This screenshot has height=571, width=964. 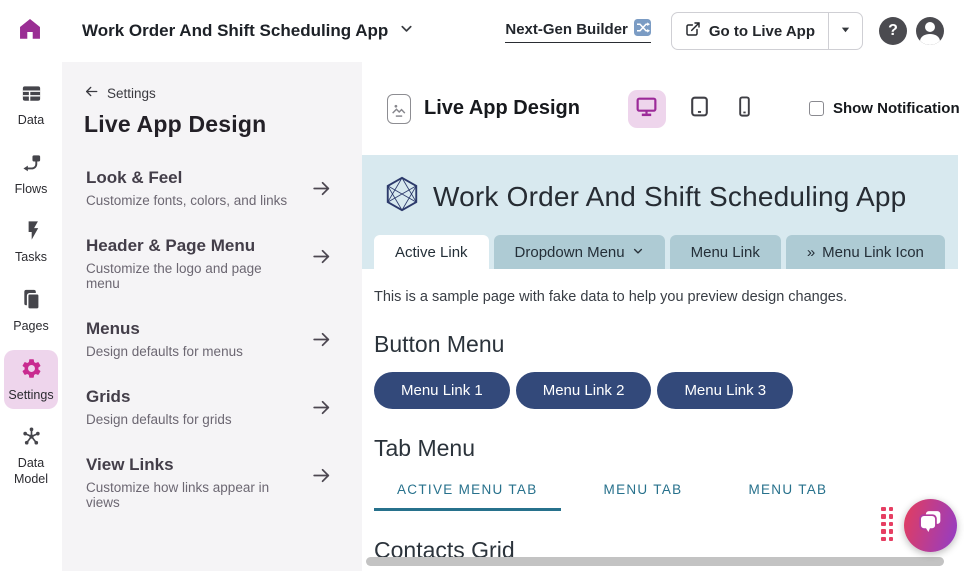 What do you see at coordinates (439, 344) in the screenshot?
I see `button-menu-heading: Button Menu` at bounding box center [439, 344].